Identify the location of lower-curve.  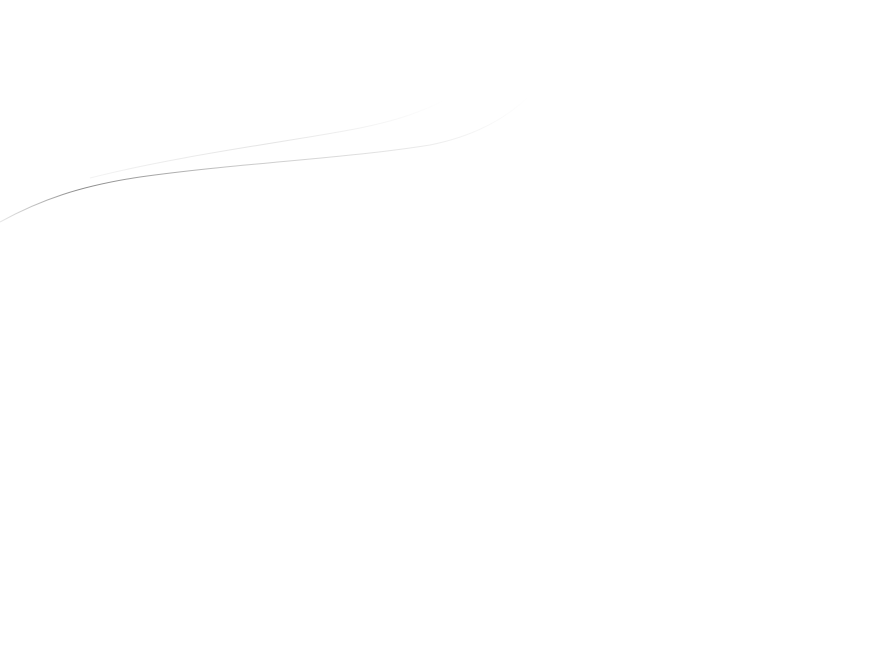
(265, 158).